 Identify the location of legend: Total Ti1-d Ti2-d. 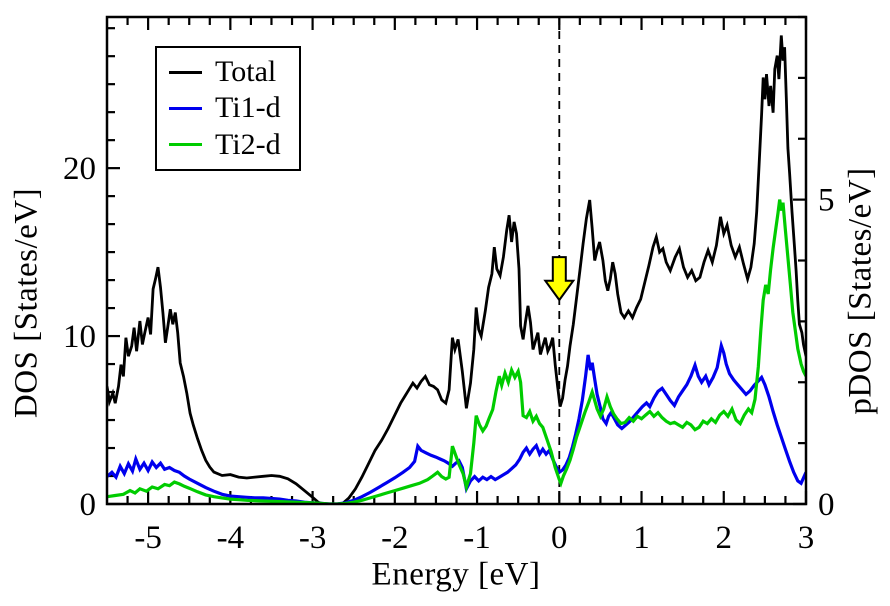
(228, 108).